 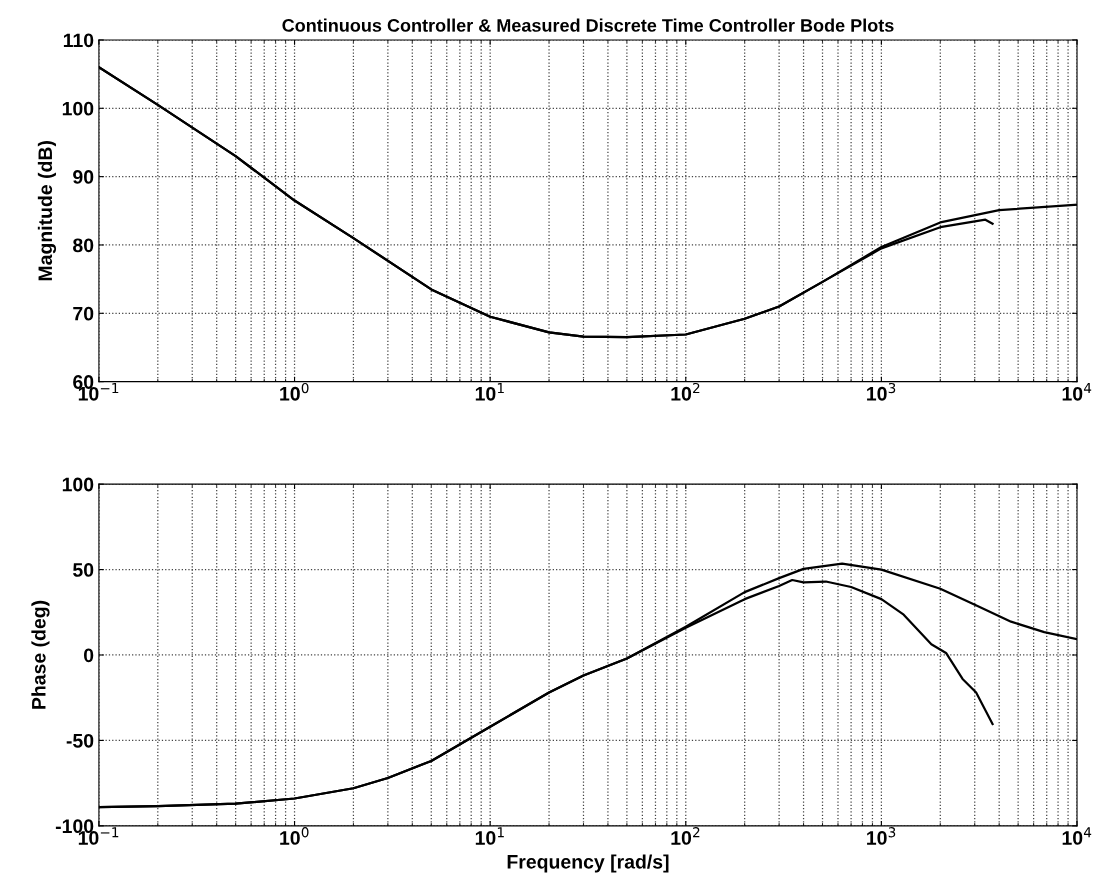 I want to click on y-tick-label: 0, so click(x=89, y=655).